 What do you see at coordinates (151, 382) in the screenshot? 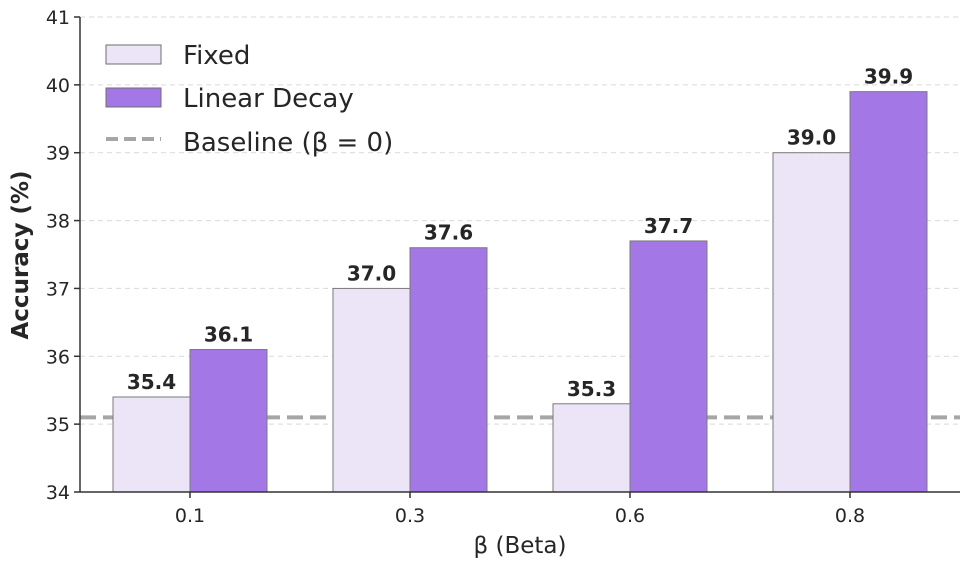
I see `bar-value-label-0-0: 35.4` at bounding box center [151, 382].